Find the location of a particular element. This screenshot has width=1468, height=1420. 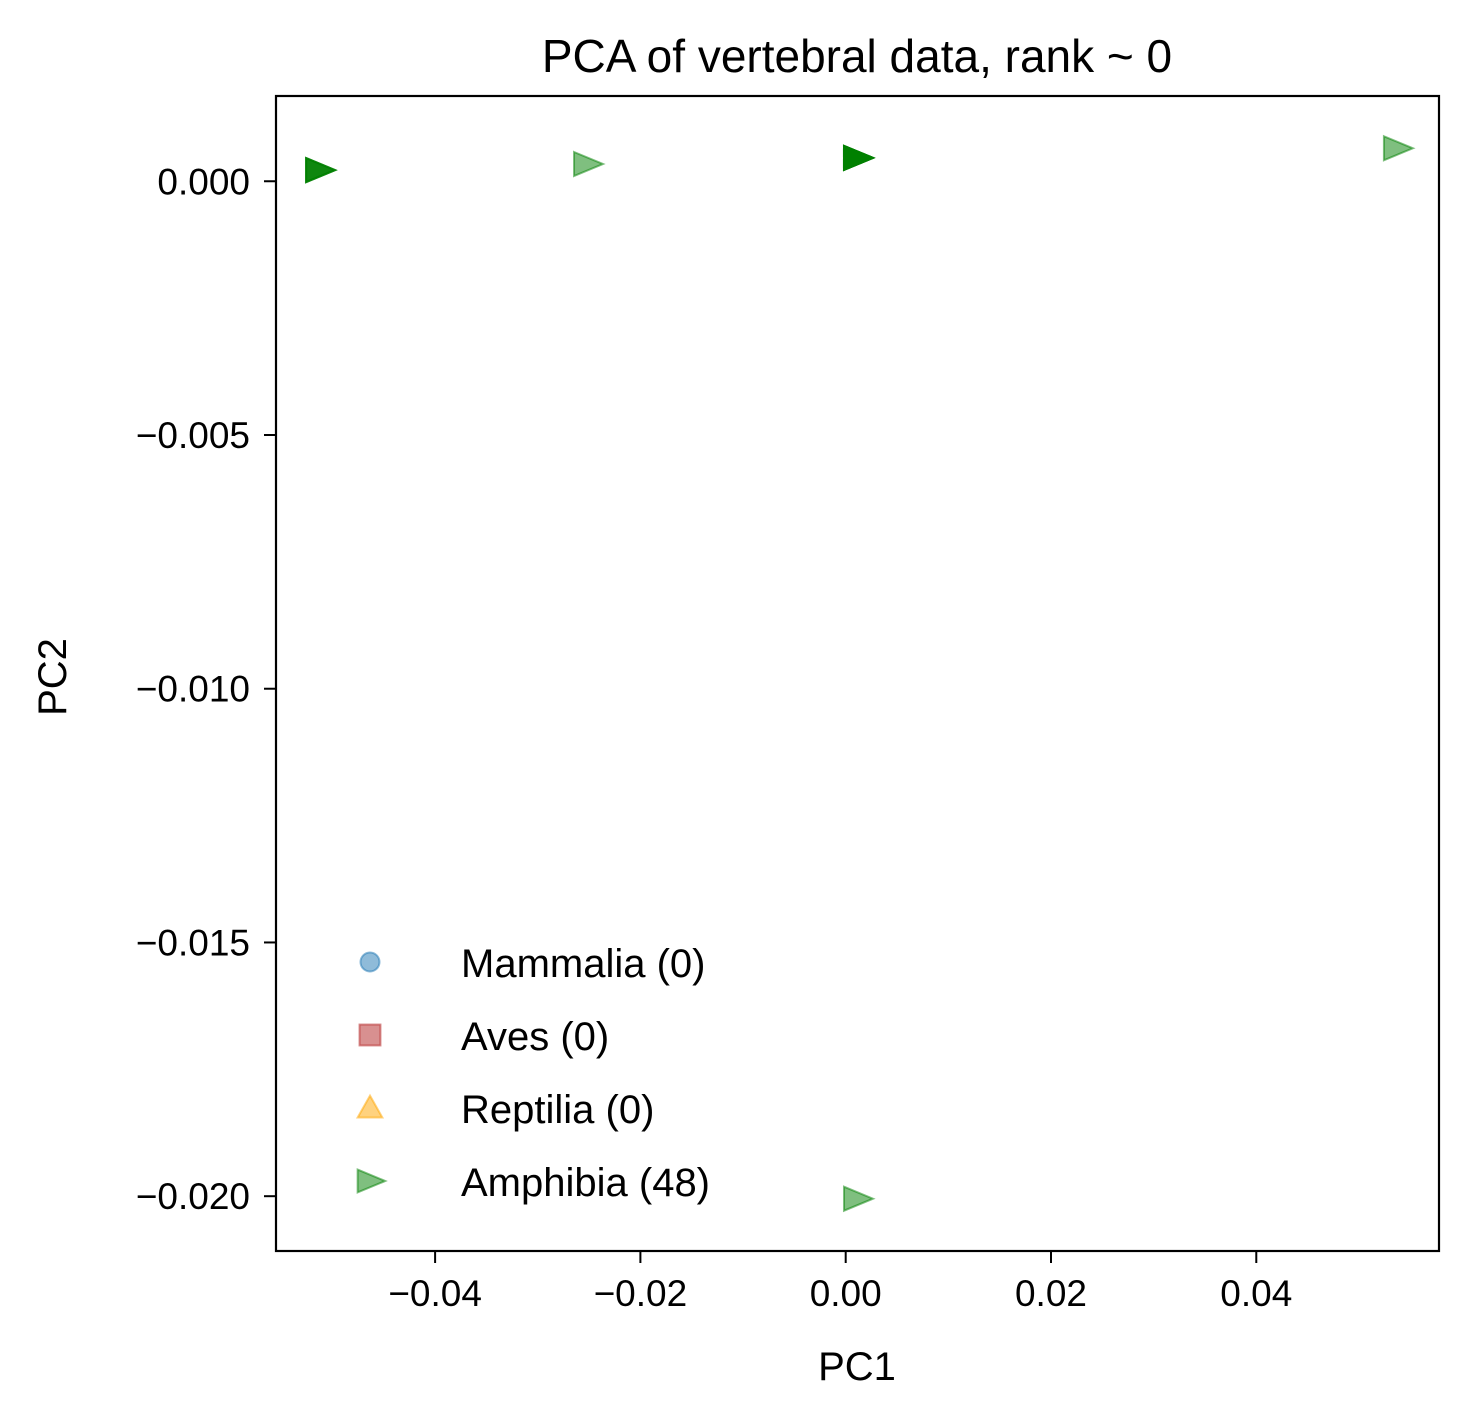

y-axis-label: PC2 is located at coordinates (53, 677).